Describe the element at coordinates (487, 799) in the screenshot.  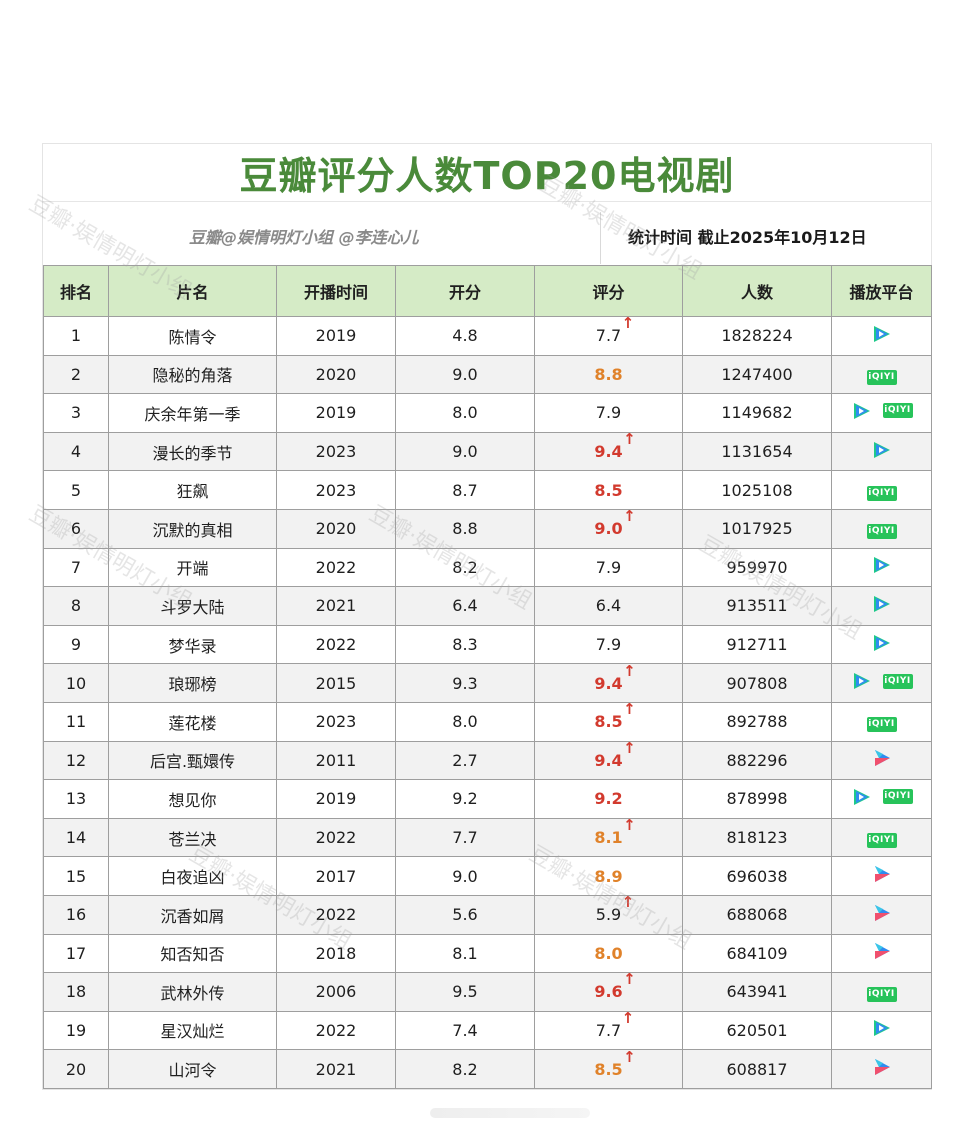
I see `table-row: 13 想见你 2019 9.2 9.2 878998 iQIYI` at that location.